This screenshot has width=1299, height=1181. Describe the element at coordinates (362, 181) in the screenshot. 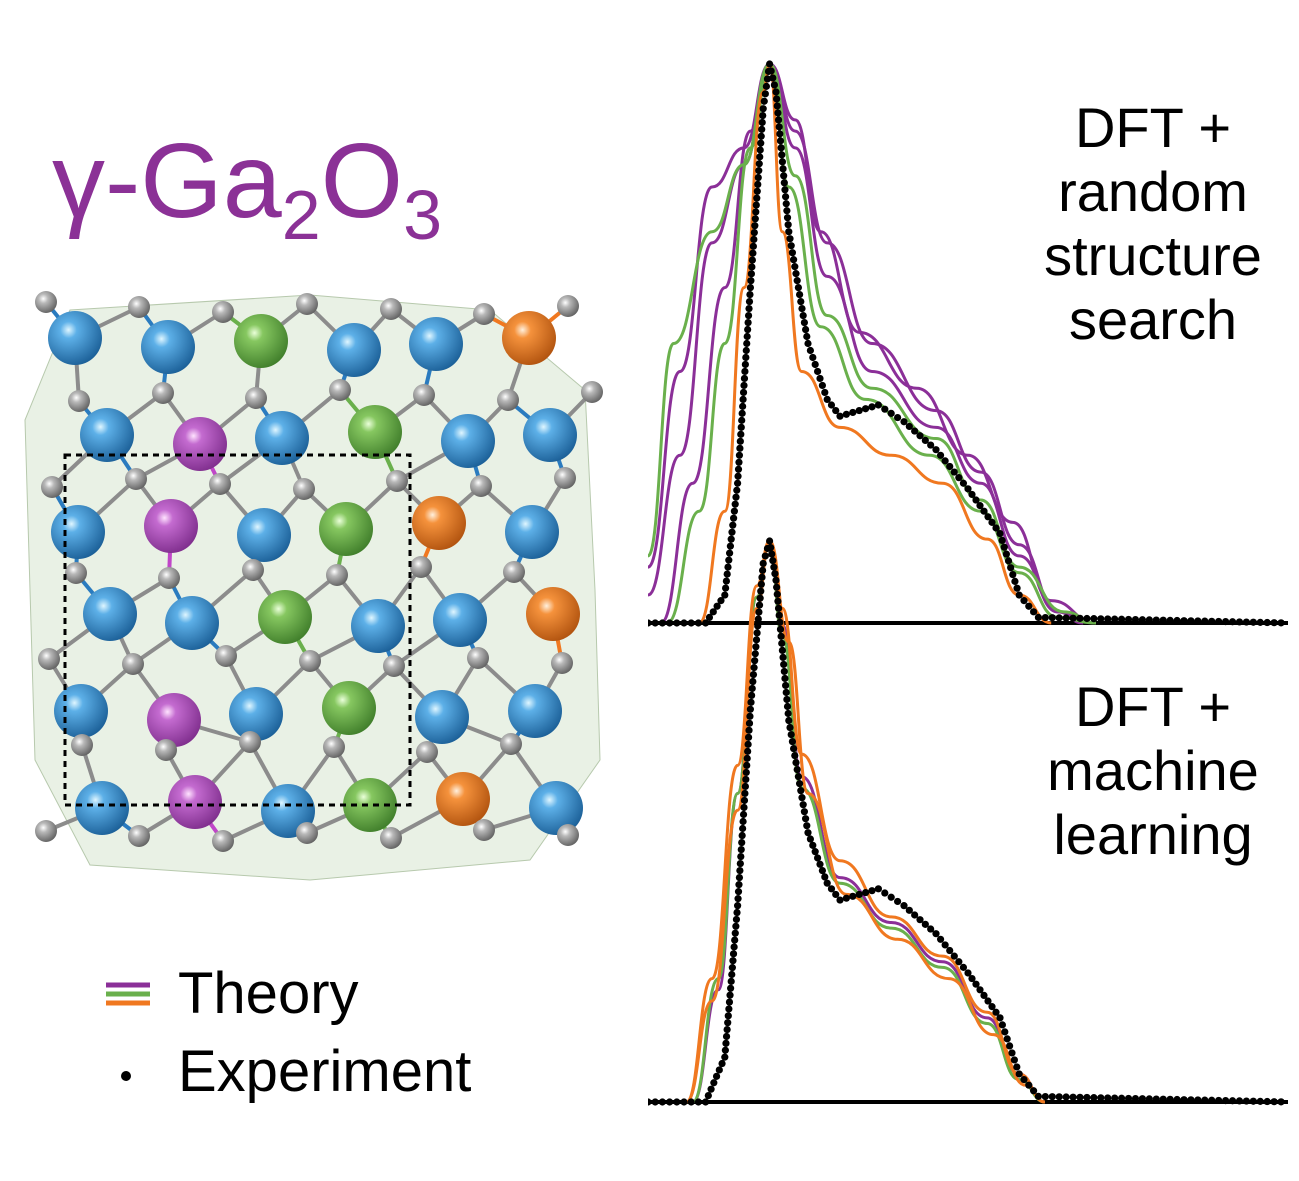

I see `title-text-o: O` at that location.